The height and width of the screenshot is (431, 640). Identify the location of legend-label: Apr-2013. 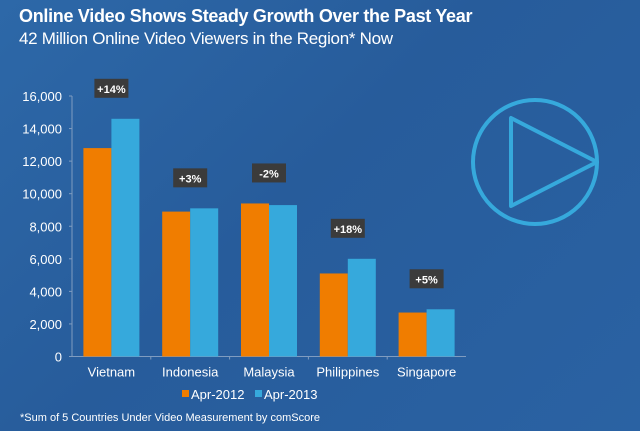
(290, 394).